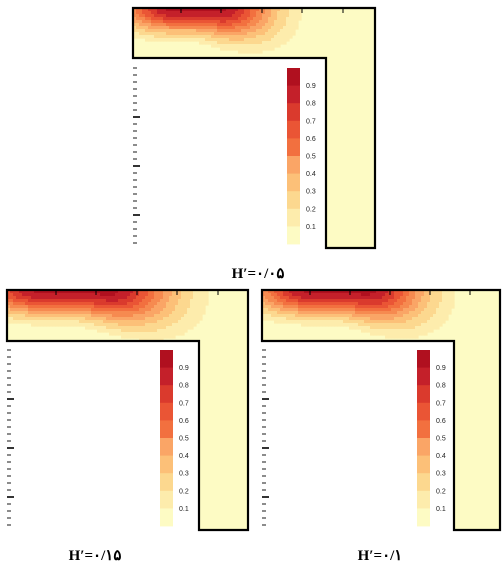 The image size is (502, 565). I want to click on panel-bottom-right-colorbar-band, so click(423, 482).